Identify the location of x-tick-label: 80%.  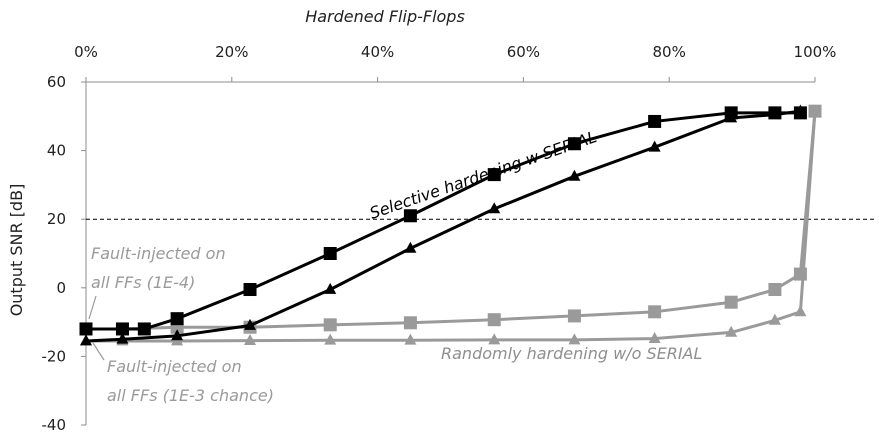
(669, 52).